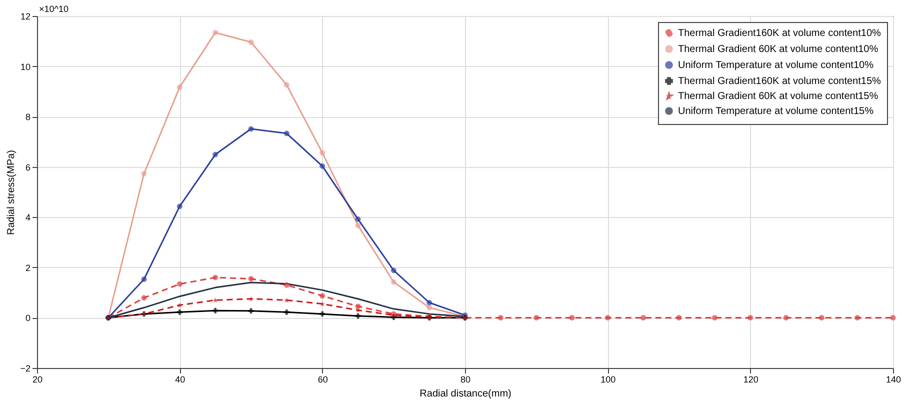  What do you see at coordinates (894, 379) in the screenshot?
I see `x-tick-label: 140` at bounding box center [894, 379].